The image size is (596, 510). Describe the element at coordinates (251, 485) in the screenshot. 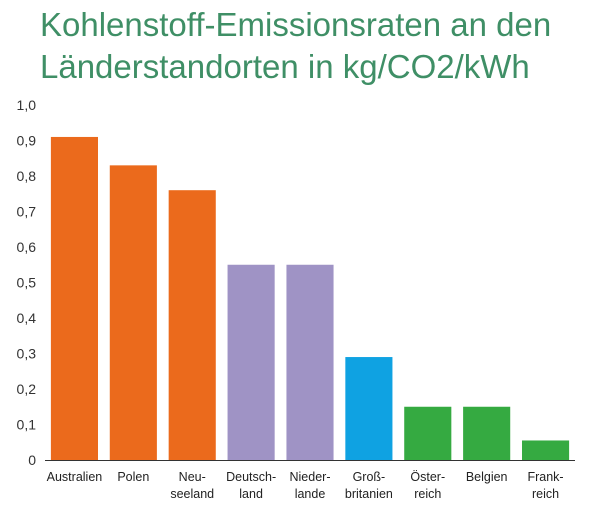

I see `x-tick-label: Deutsch-land` at that location.